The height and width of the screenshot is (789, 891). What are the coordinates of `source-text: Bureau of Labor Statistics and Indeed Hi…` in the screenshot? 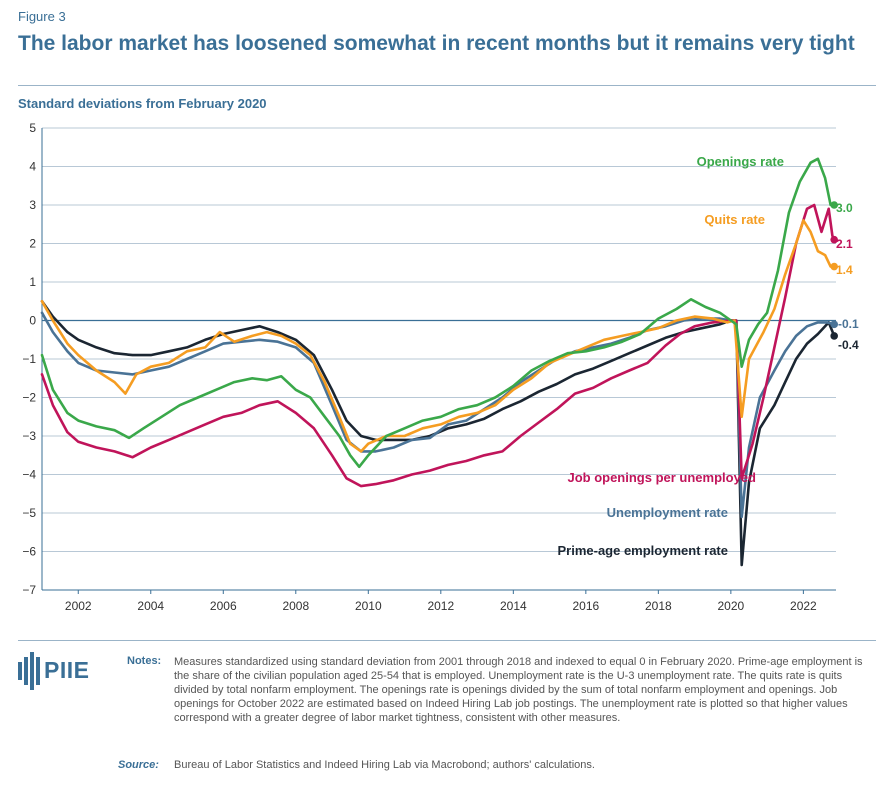 It's located at (384, 765).